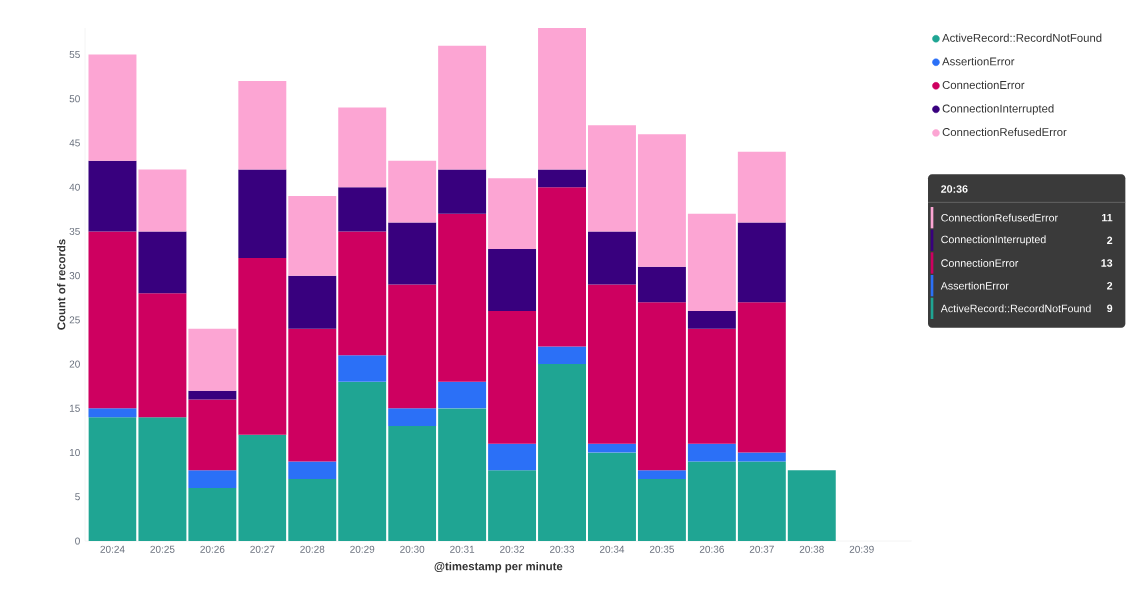  Describe the element at coordinates (74, 55) in the screenshot. I see `y-tick-label: 55` at that location.